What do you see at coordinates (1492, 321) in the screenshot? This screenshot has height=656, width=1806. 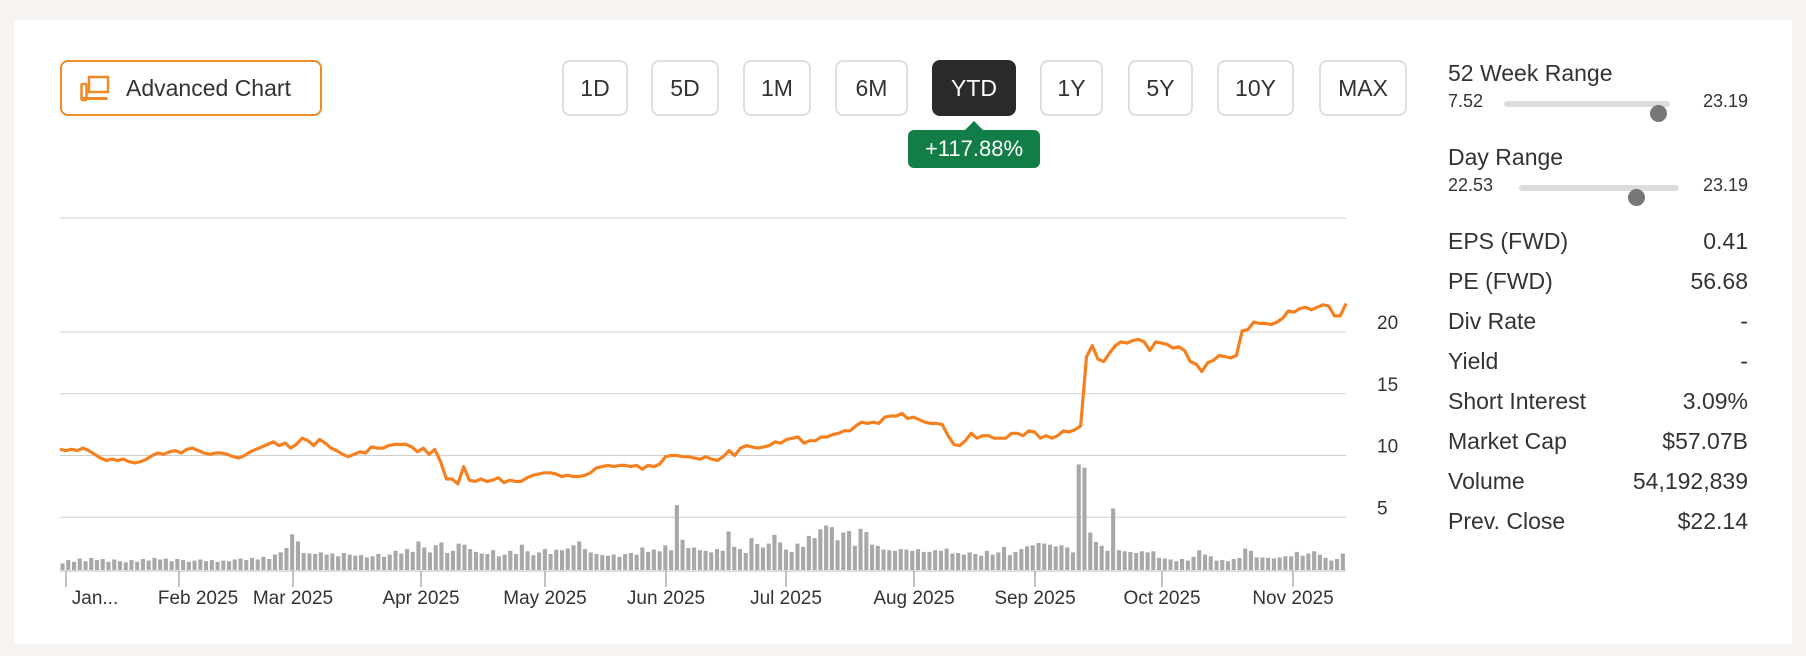 I see `stat-label: Div Rate` at bounding box center [1492, 321].